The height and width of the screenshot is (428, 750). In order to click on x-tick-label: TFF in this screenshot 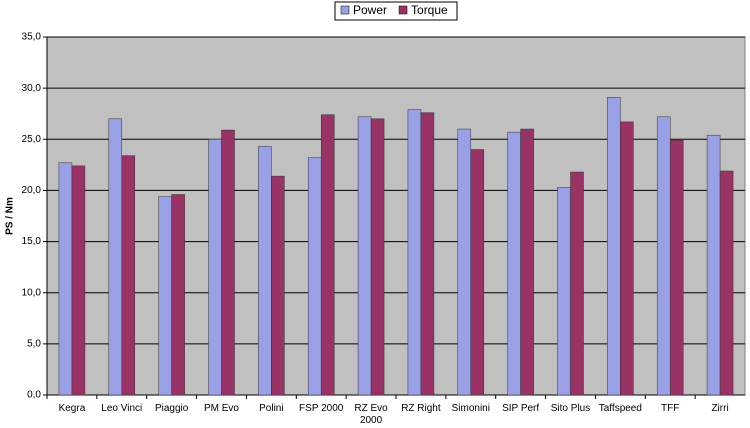, I will do `click(670, 408)`.